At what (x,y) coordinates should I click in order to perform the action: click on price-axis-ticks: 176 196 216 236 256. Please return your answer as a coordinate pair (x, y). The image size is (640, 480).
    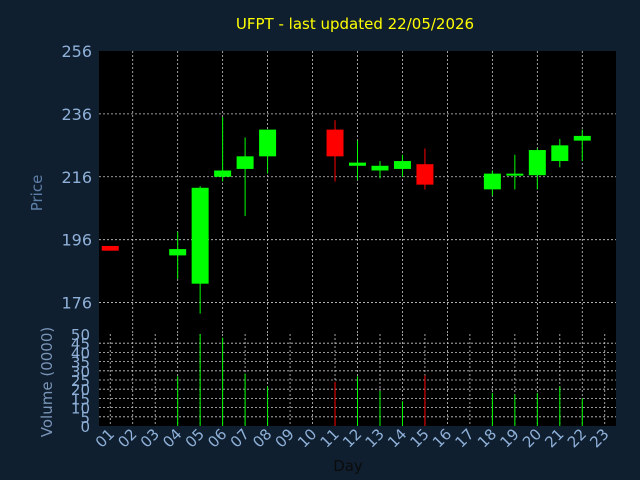
    Looking at the image, I should click on (76, 177).